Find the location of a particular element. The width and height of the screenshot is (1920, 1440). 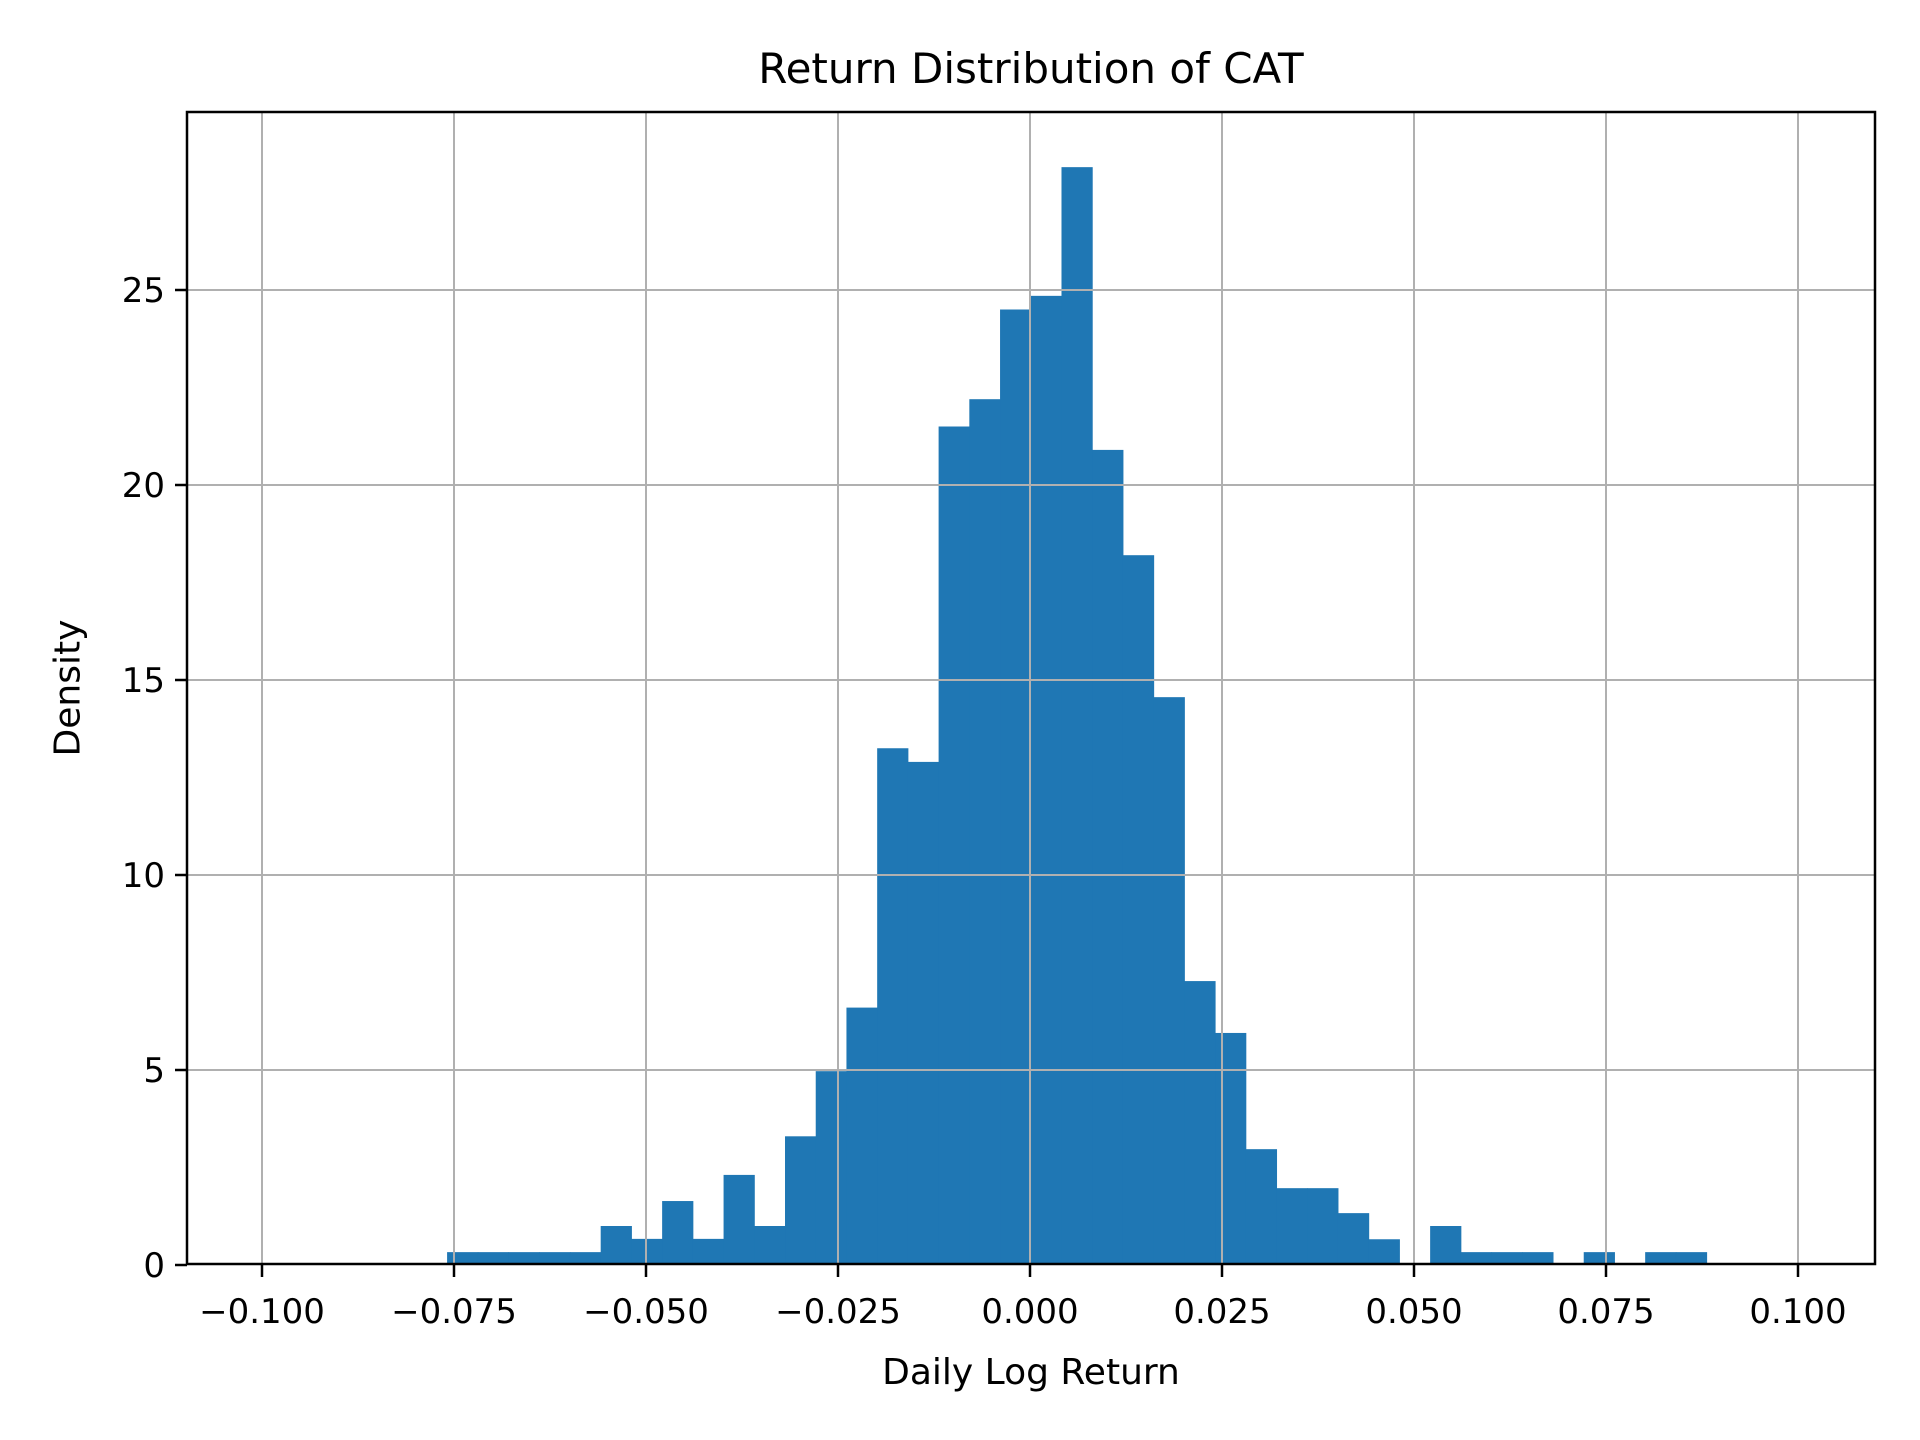

x-tick-label: 0.025 is located at coordinates (1221, 1312).